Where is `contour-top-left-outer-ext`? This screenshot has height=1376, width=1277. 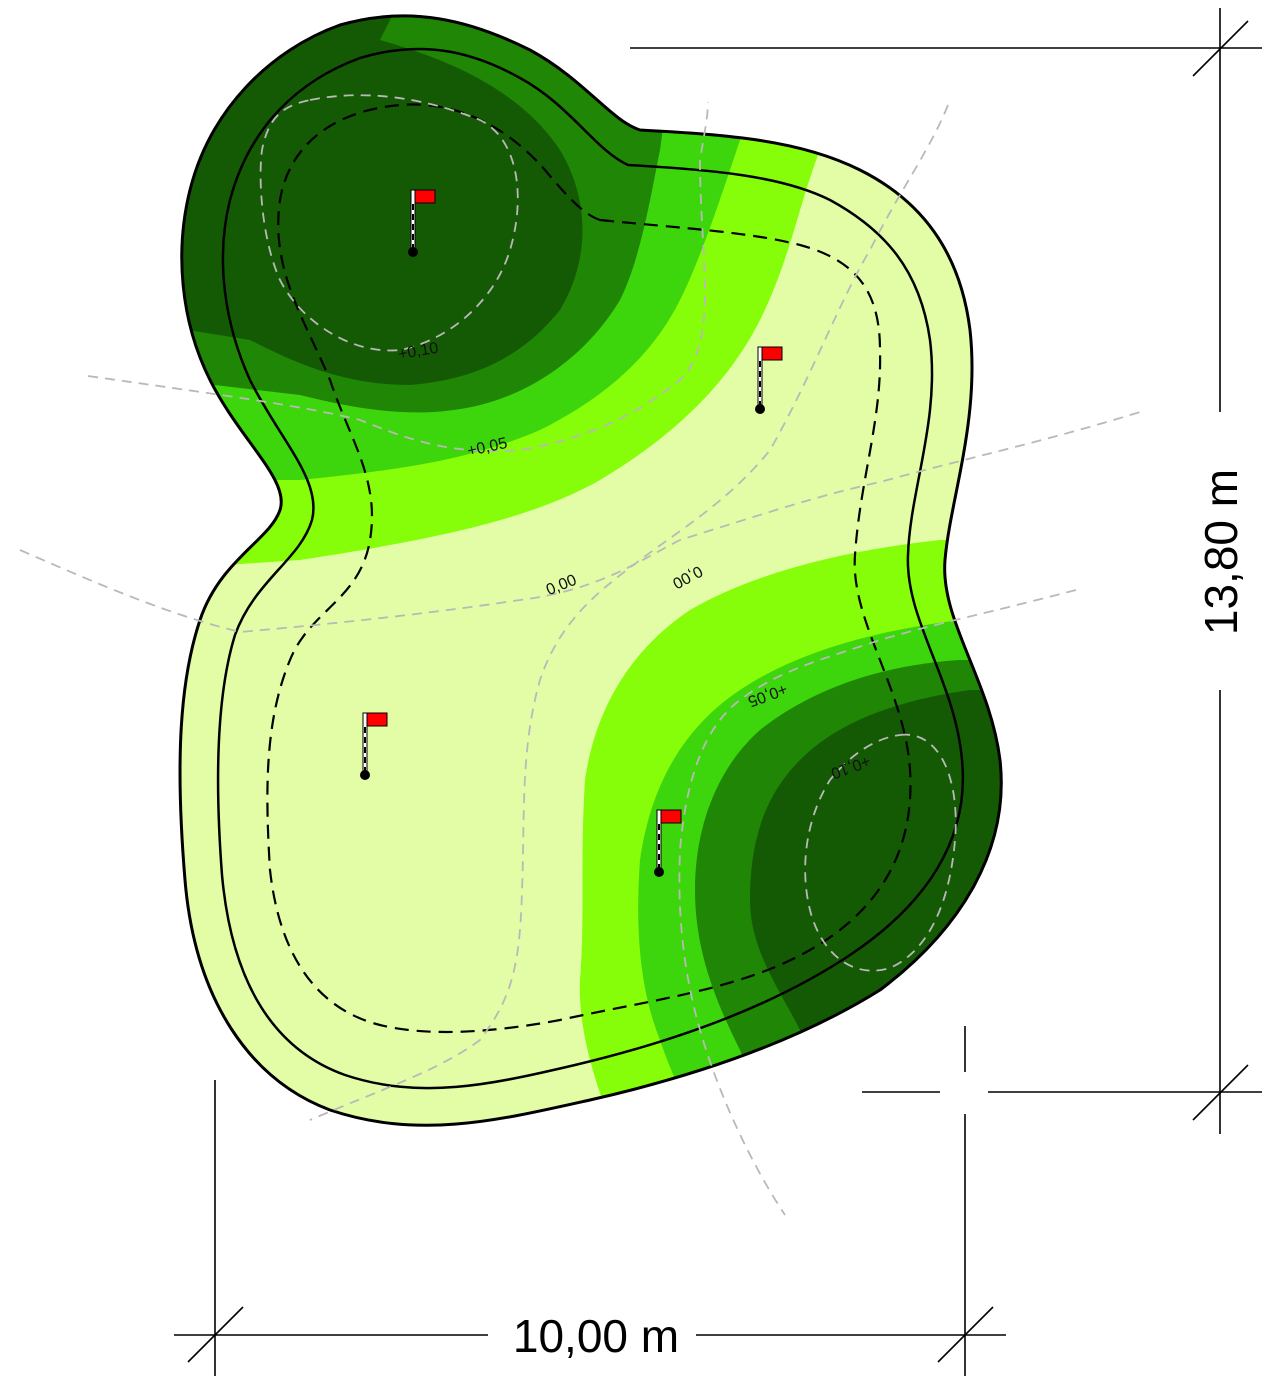
contour-top-left-outer-ext is located at coordinates (398, 276).